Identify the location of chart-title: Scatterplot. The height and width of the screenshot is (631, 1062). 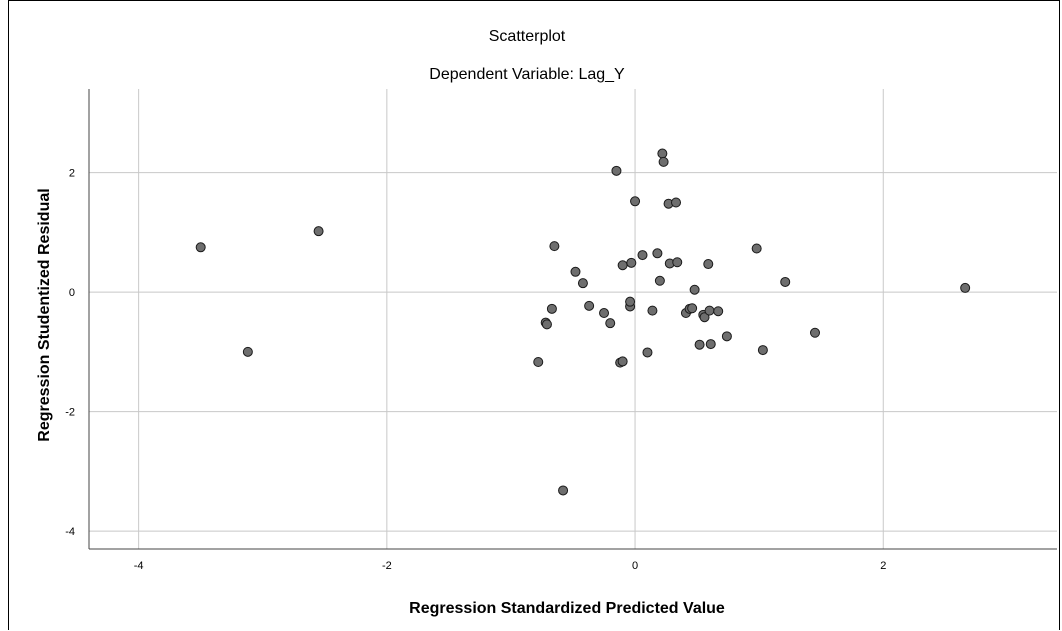
(527, 36).